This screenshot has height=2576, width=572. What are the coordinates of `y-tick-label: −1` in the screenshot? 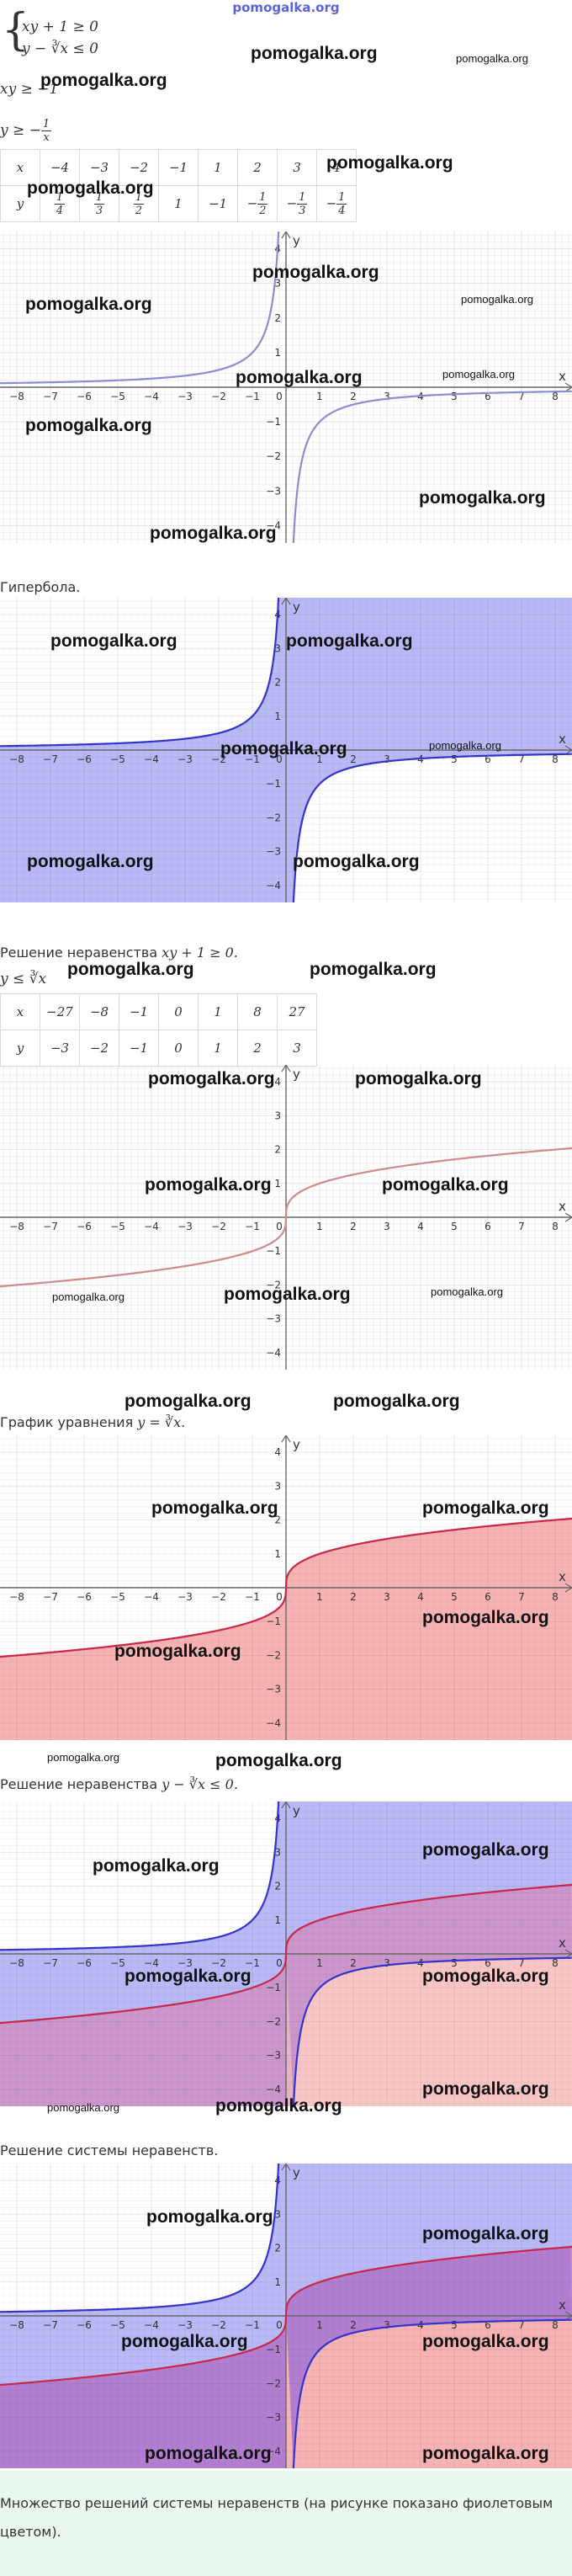 It's located at (273, 784).